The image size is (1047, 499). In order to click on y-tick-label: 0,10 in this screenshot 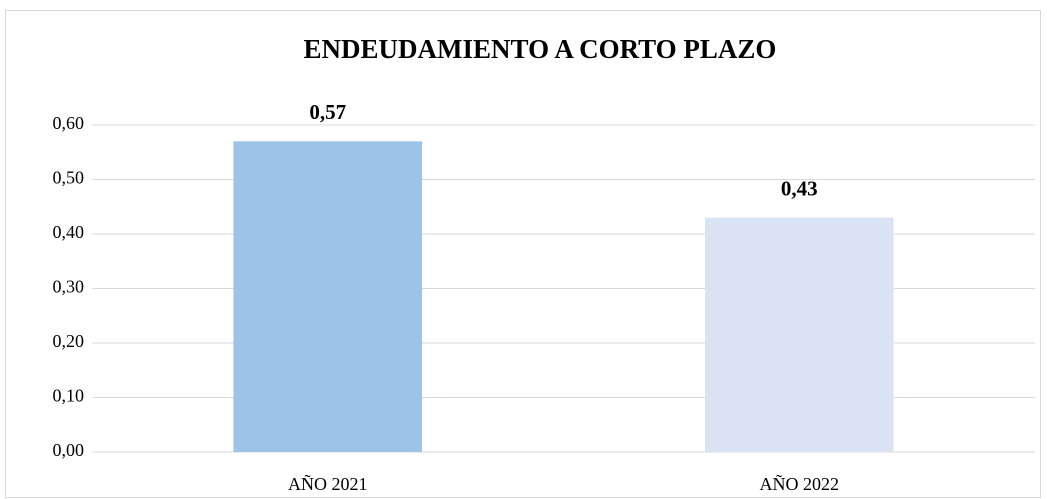, I will do `click(69, 396)`.